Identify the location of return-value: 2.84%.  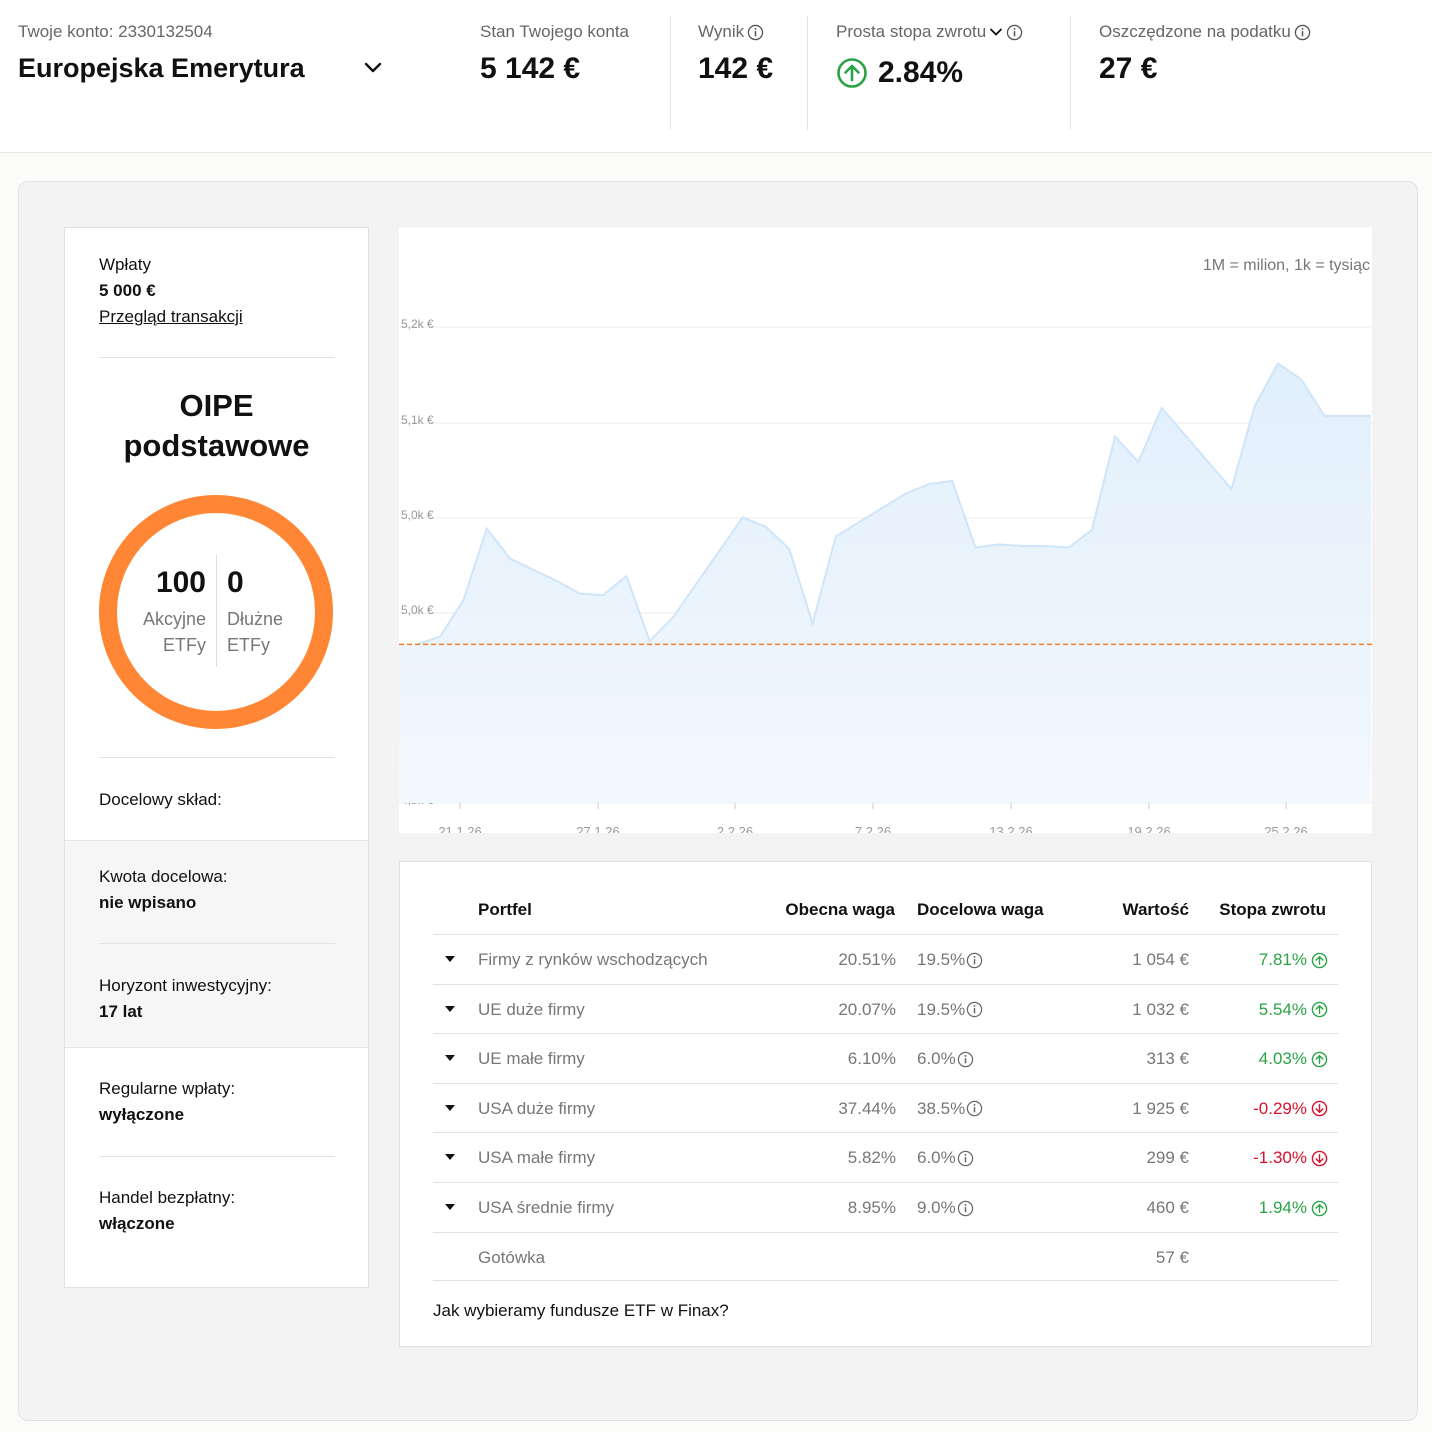
(921, 72).